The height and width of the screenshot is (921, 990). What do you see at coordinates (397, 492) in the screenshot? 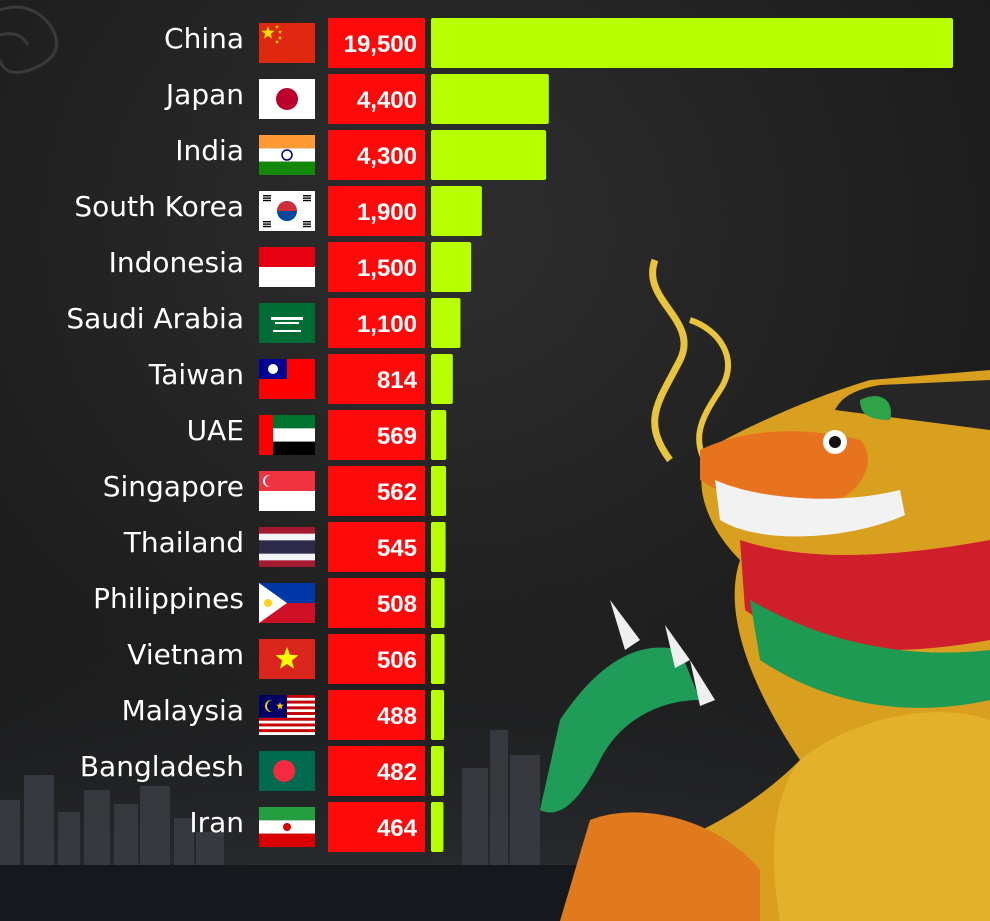
I see `value-label: 562` at bounding box center [397, 492].